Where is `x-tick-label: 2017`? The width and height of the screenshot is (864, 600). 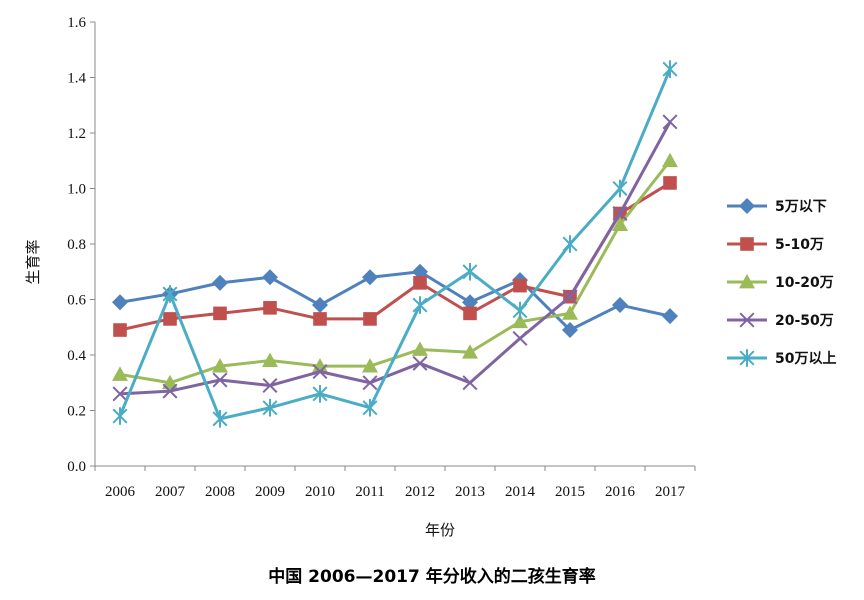
x-tick-label: 2017 is located at coordinates (670, 492).